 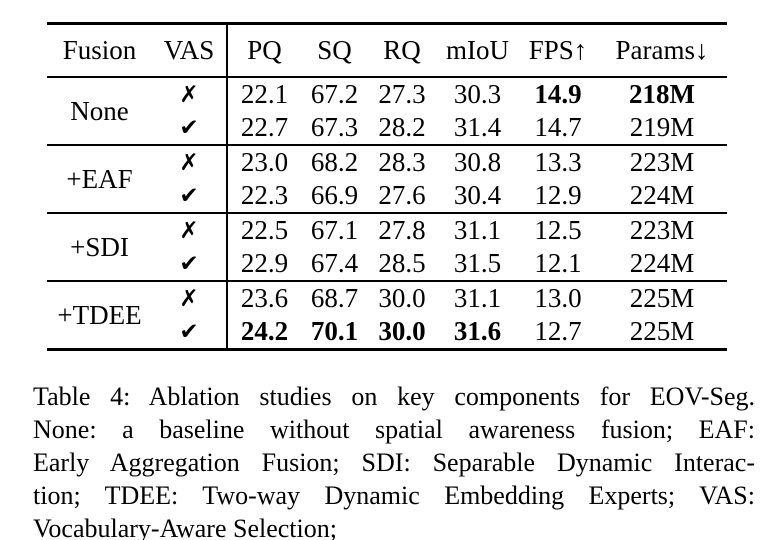 I want to click on metric-cell: 13.3, so click(x=558, y=161).